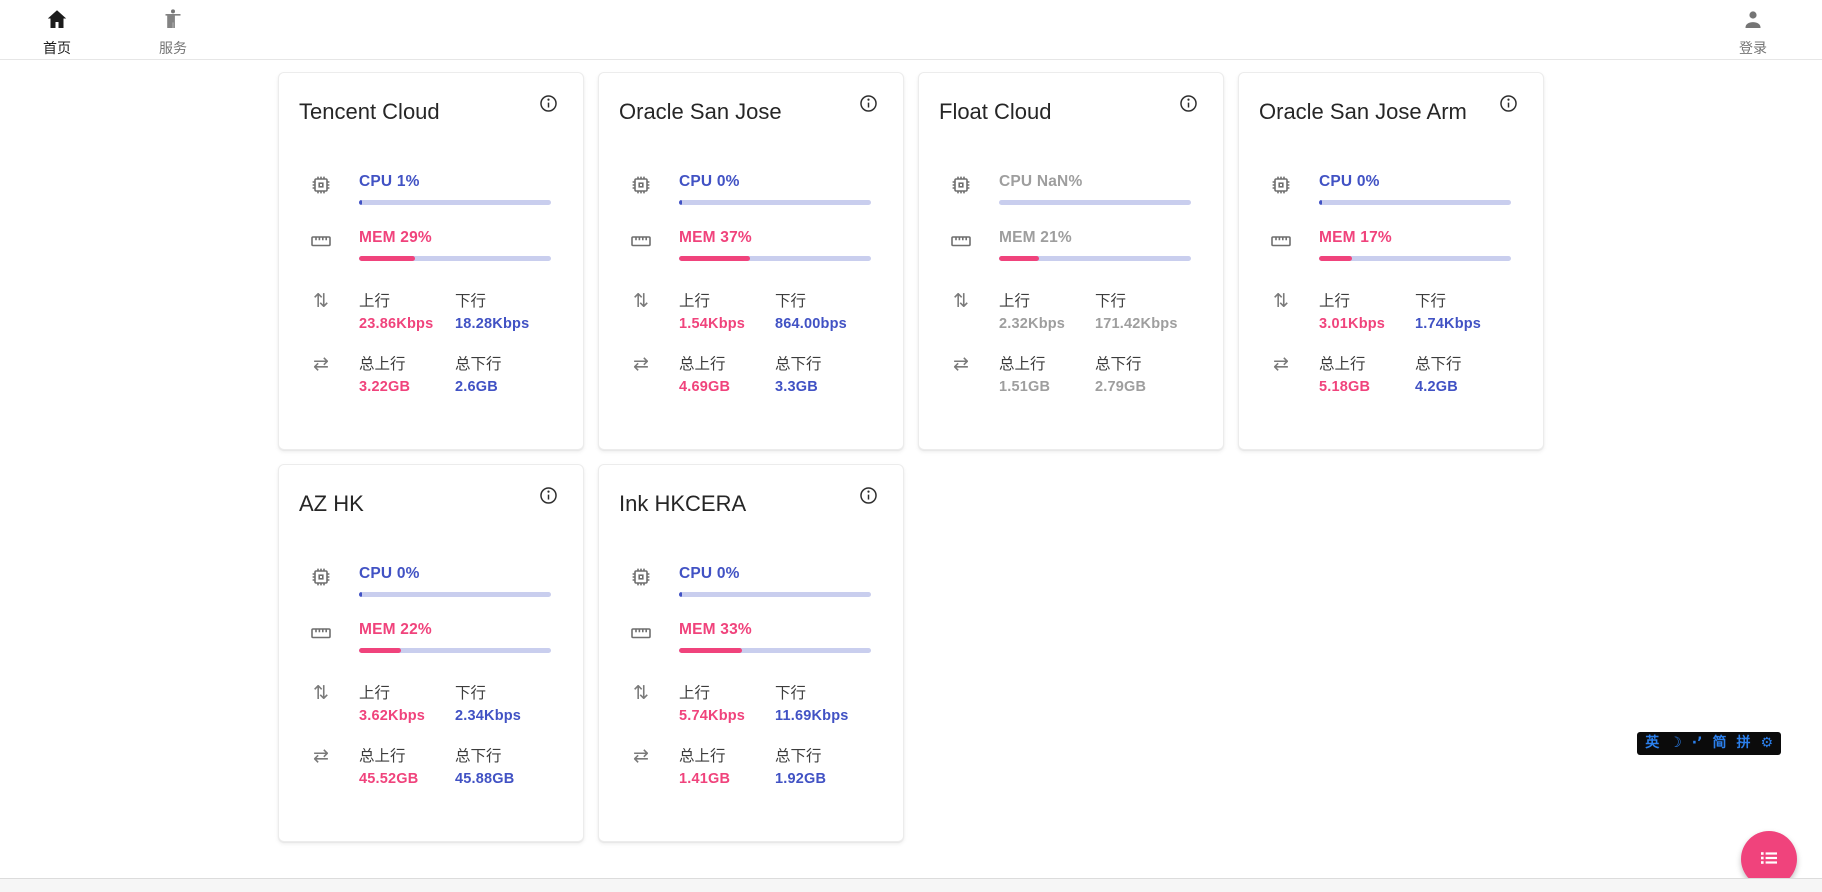  What do you see at coordinates (492, 324) in the screenshot?
I see `download-speed-value: 18.28Kbps` at bounding box center [492, 324].